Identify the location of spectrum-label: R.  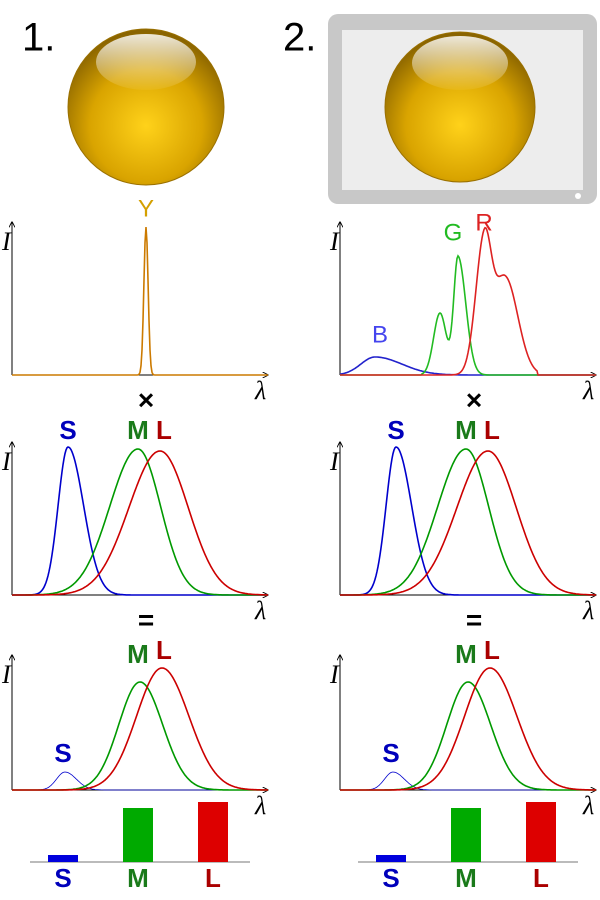
(483, 222).